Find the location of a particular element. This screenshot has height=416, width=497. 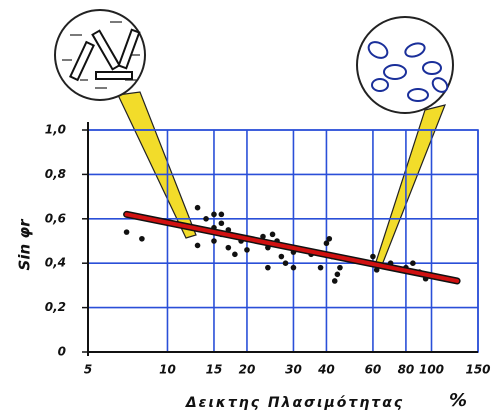

x-tick-label: 80 is located at coordinates (406, 370).